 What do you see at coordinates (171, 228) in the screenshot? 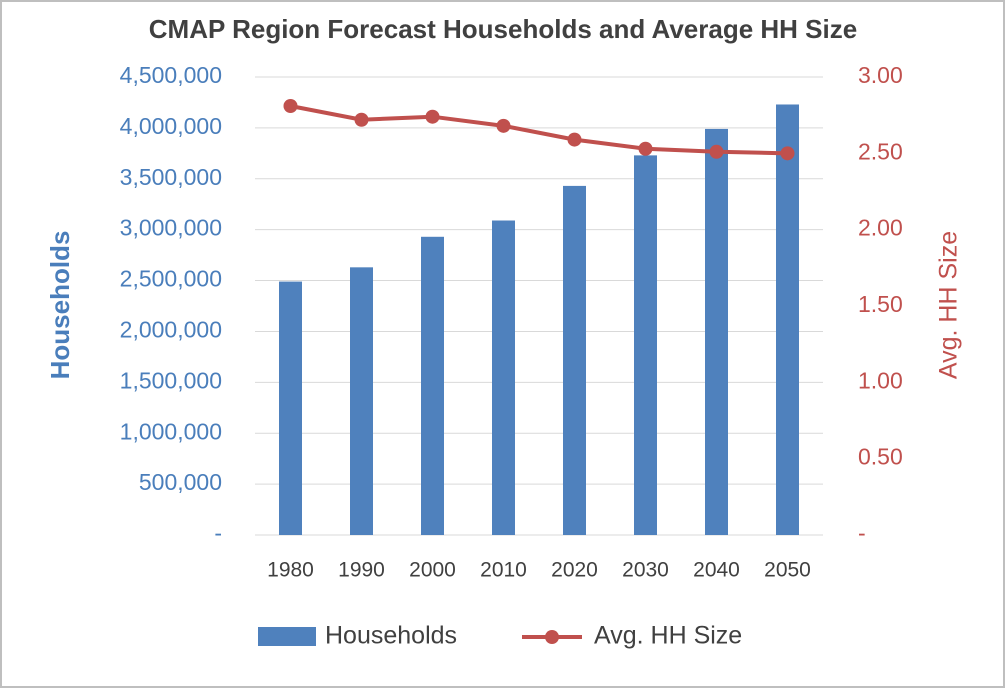
I see `y-tick-label: 3,000,000` at bounding box center [171, 228].